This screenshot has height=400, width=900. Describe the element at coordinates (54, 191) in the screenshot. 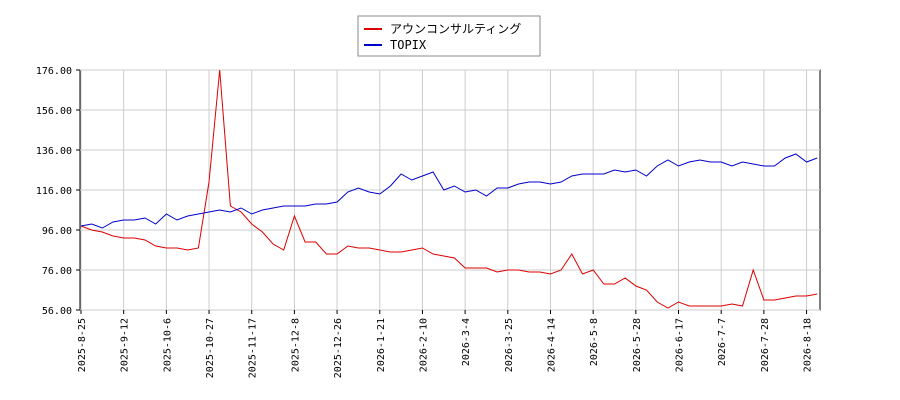

I see `y-tick-label: 116.00` at that location.